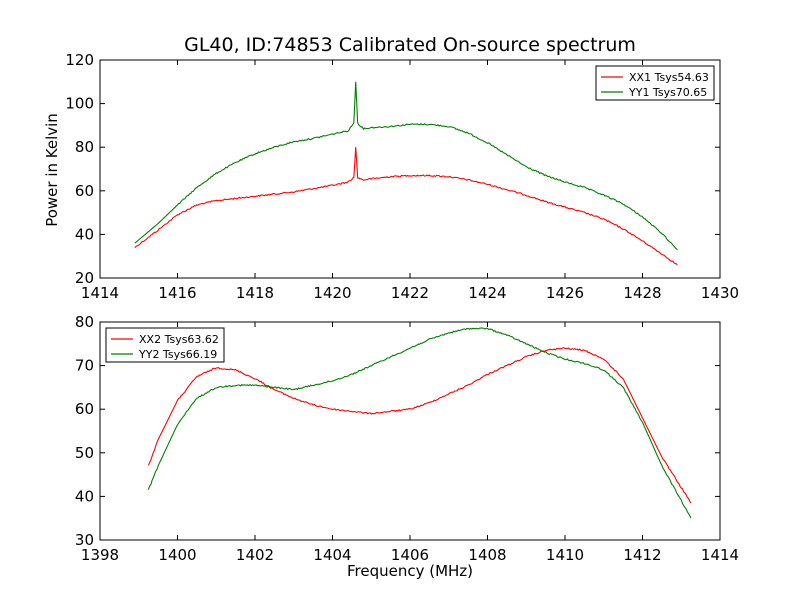 The height and width of the screenshot is (600, 800). I want to click on y-tick-label: 30, so click(84, 540).